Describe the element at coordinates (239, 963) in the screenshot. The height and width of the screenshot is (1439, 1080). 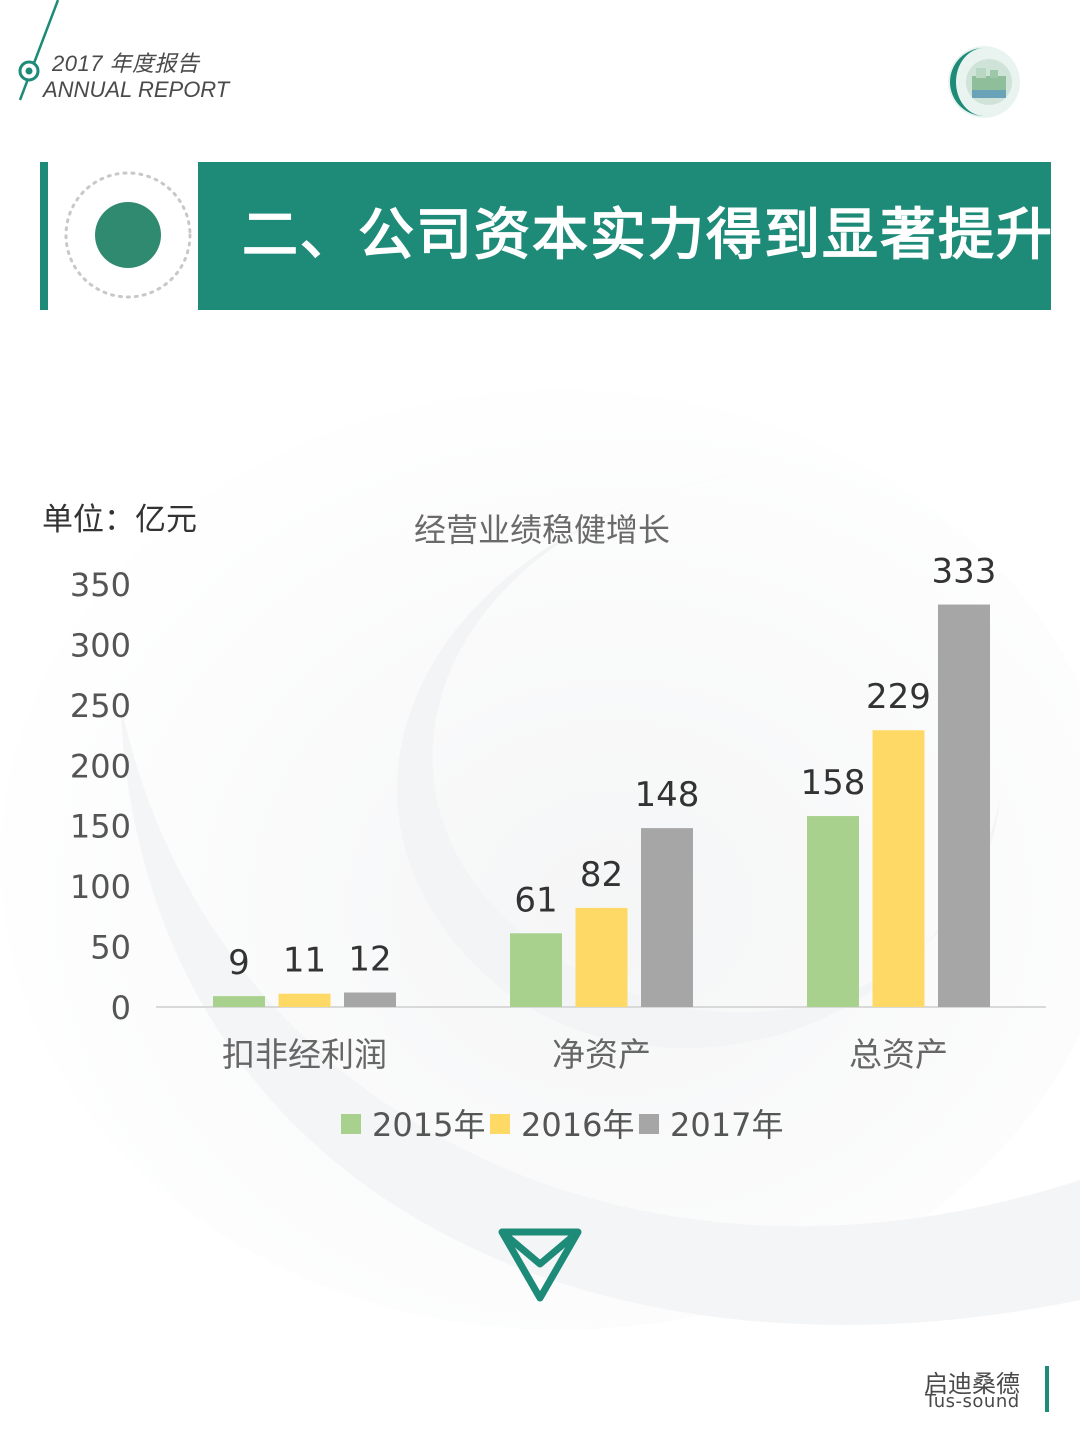
I see `data-label: 9` at that location.